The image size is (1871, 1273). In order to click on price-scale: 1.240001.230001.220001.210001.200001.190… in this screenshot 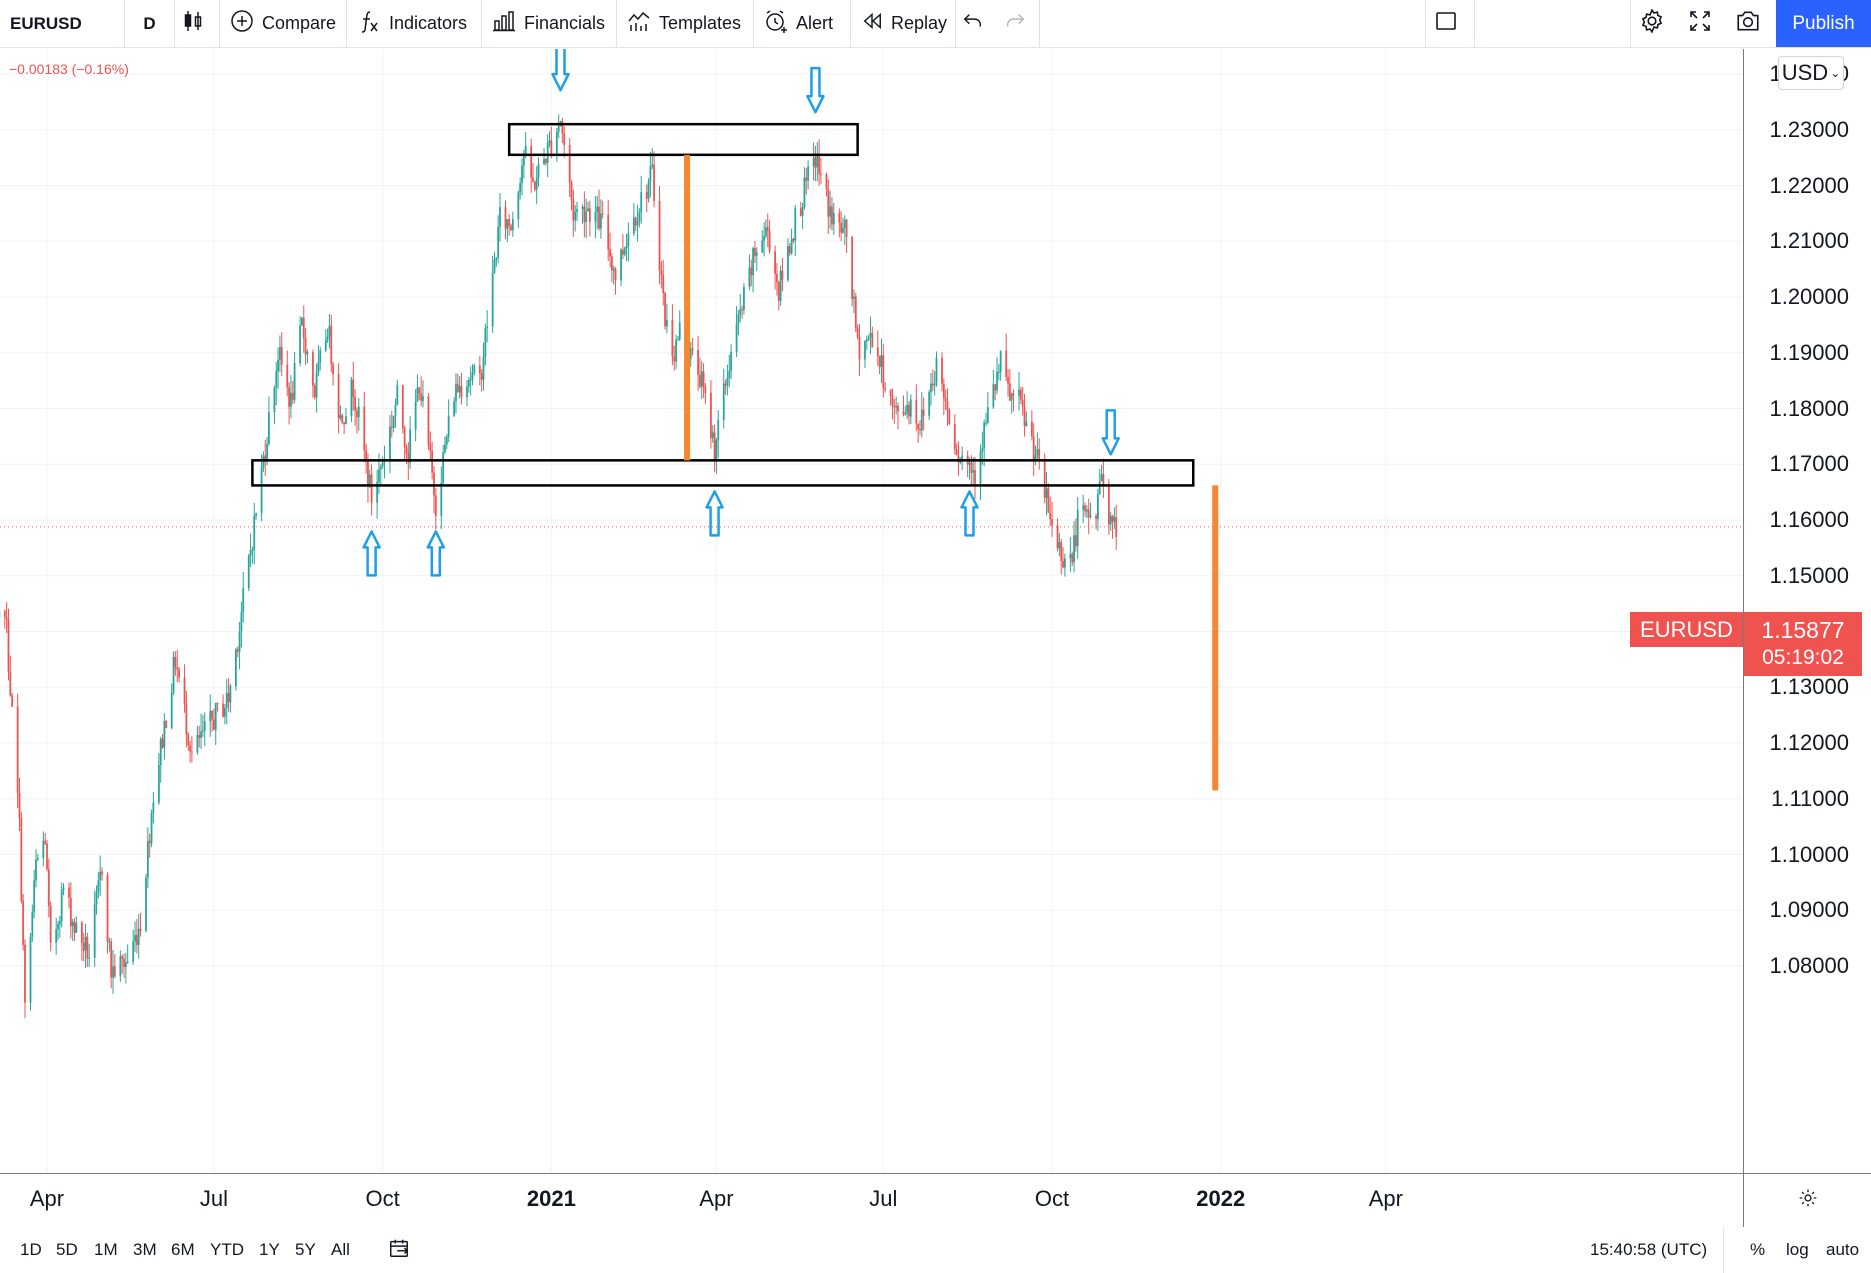, I will do `click(1807, 611)`.